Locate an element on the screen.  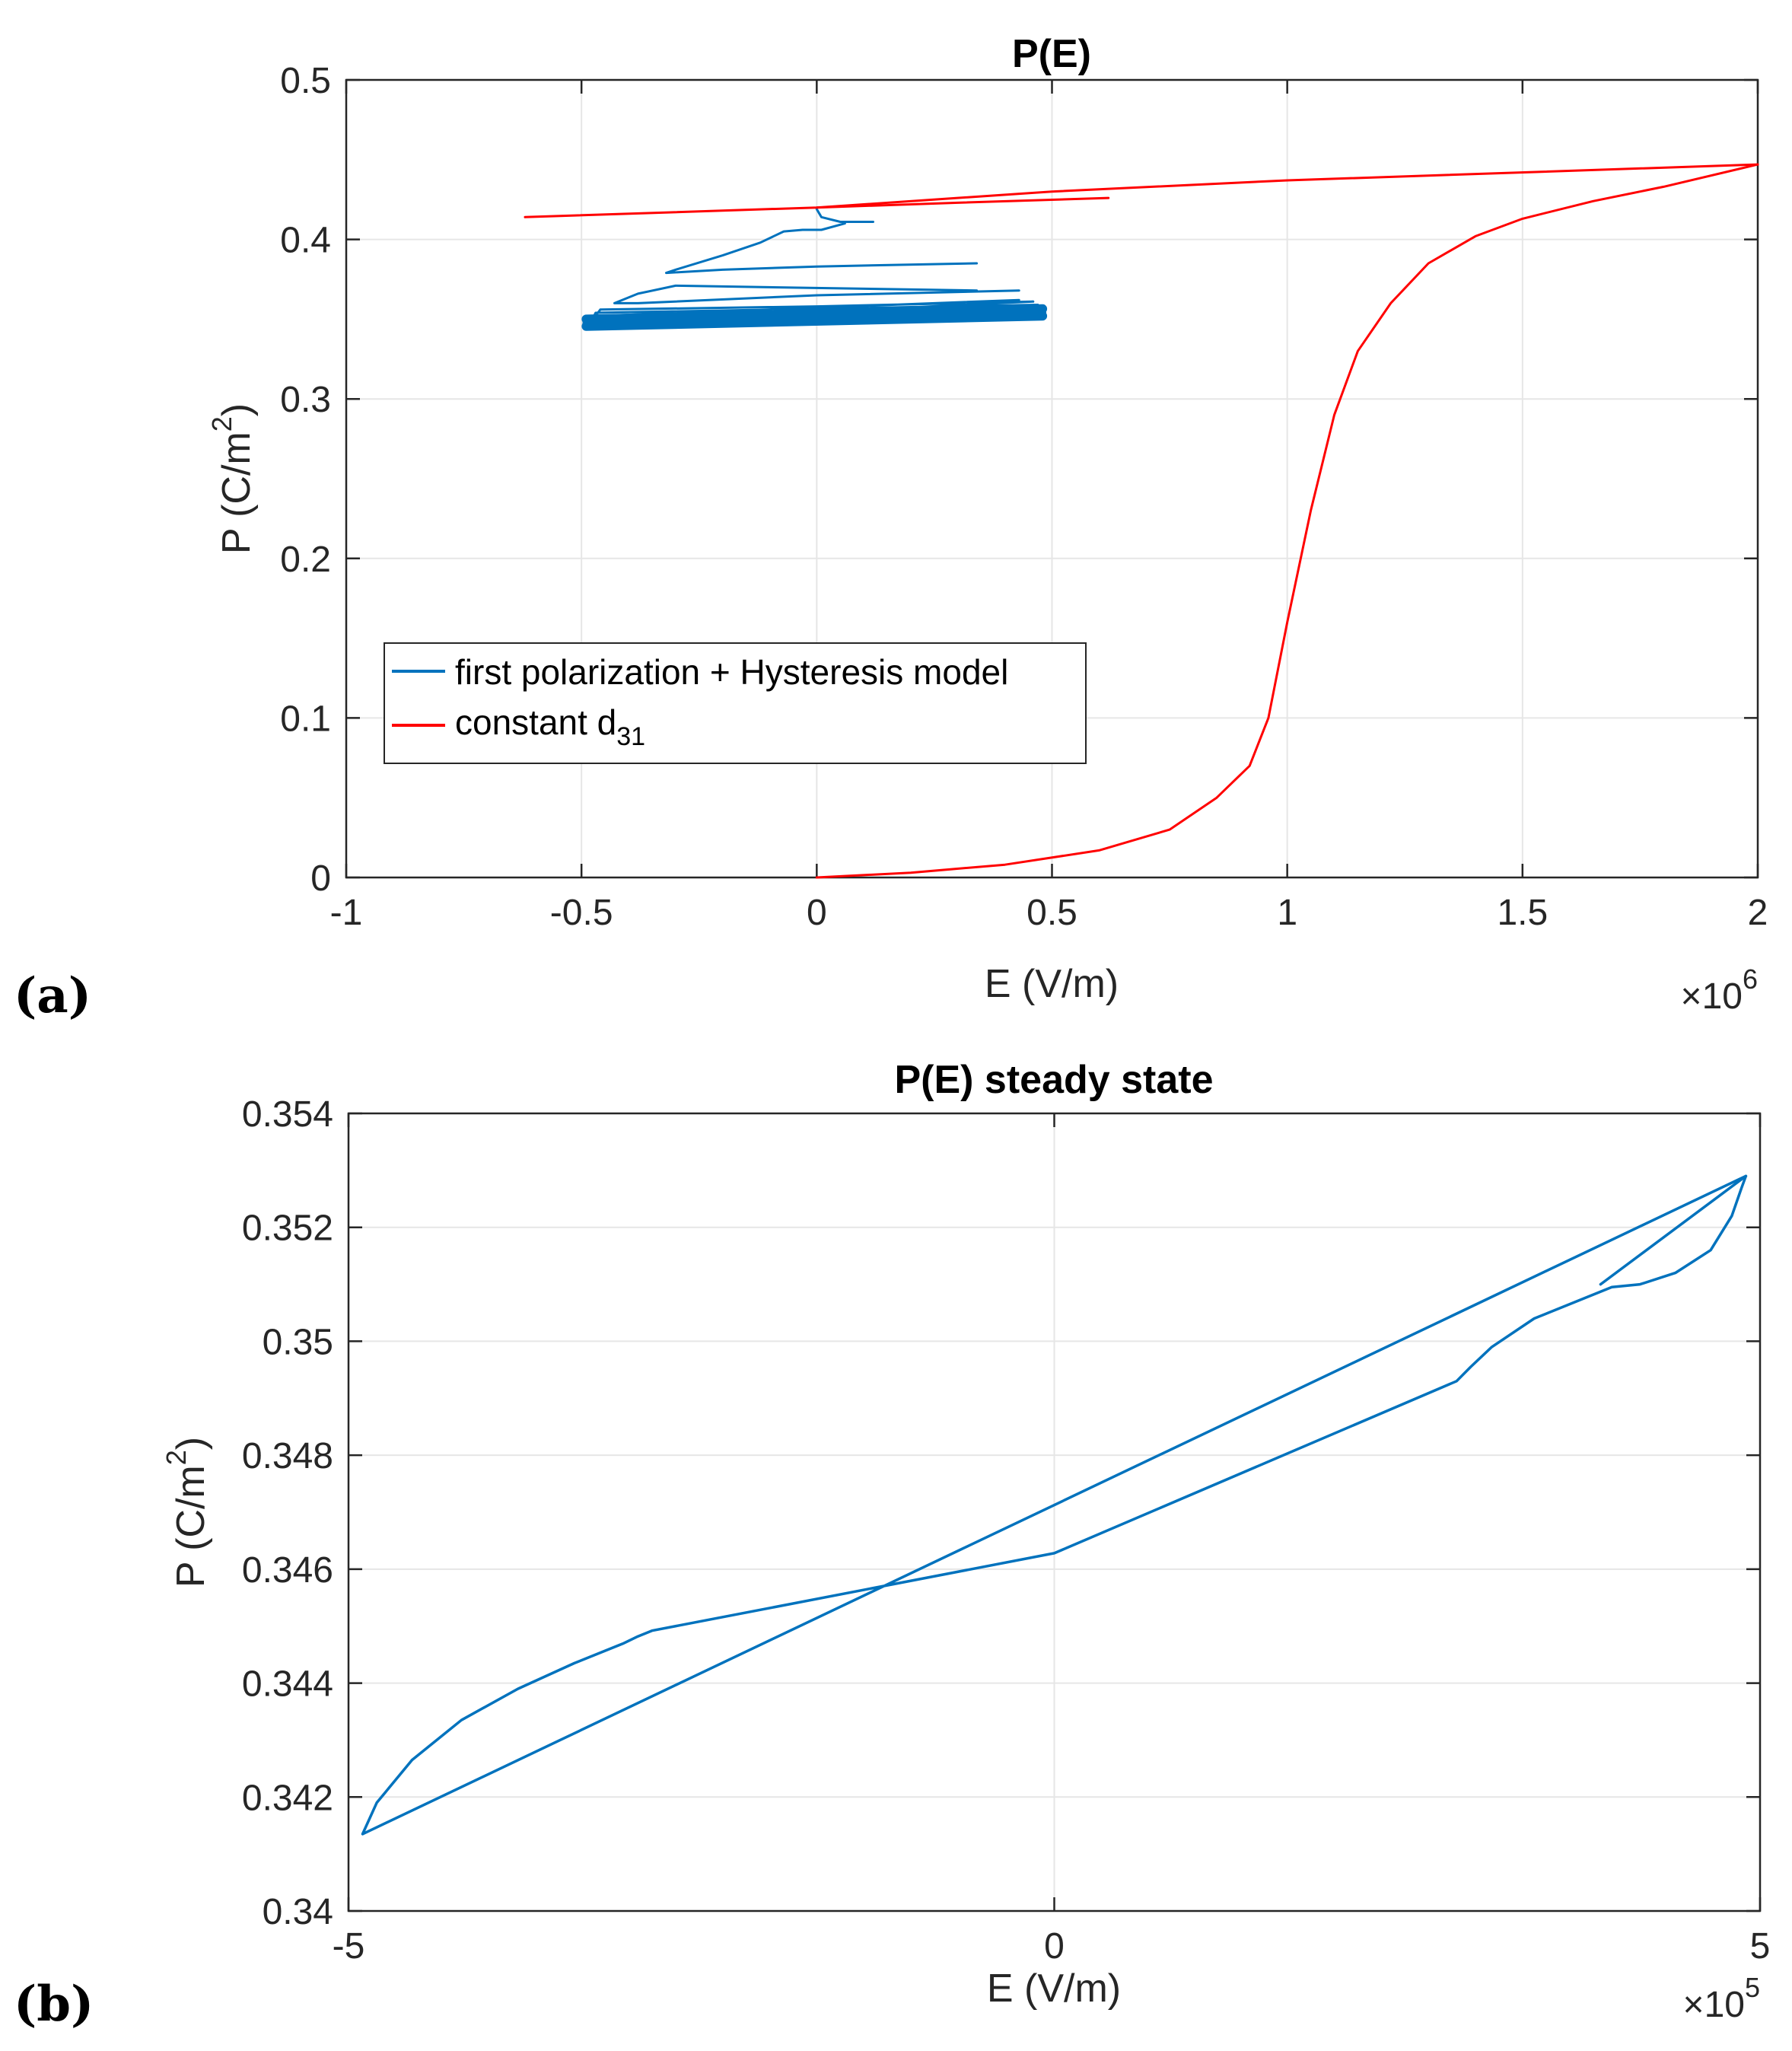
chart-b-xlabel: E (V/m) is located at coordinates (1054, 1989).